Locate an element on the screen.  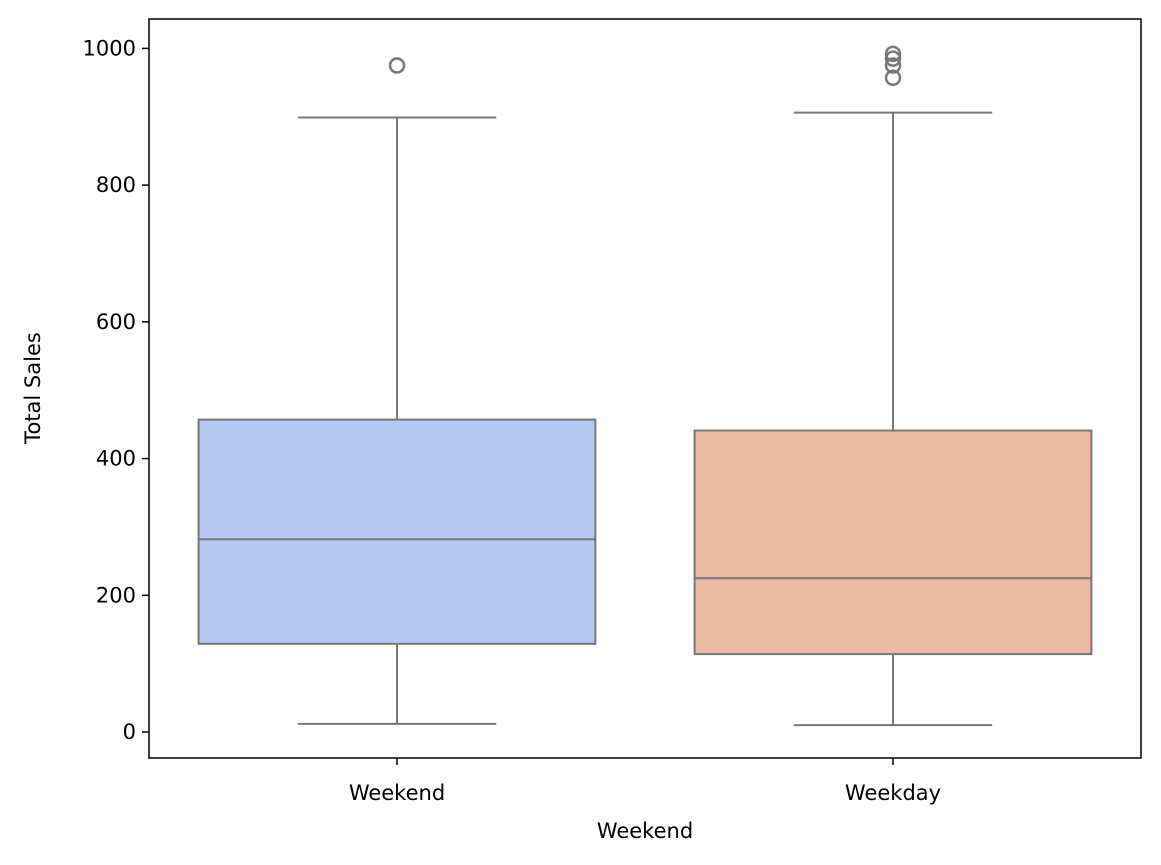
y-axis: 0 200 400 600 800 1000 is located at coordinates (116, 390).